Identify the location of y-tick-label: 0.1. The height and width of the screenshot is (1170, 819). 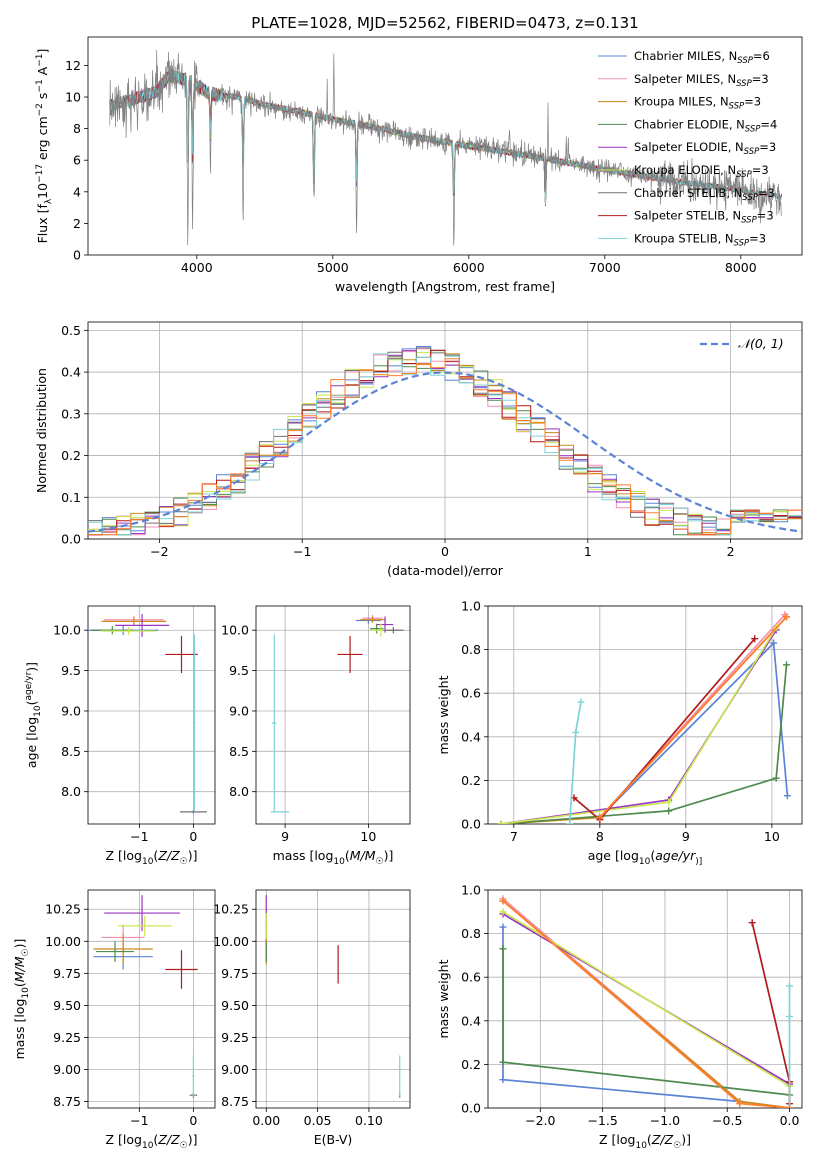
(71, 497).